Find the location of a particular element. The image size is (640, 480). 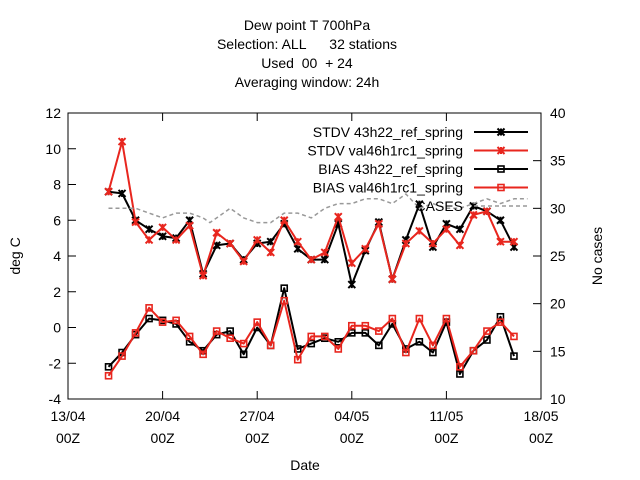

y2-tick-label: 15 is located at coordinates (558, 351).